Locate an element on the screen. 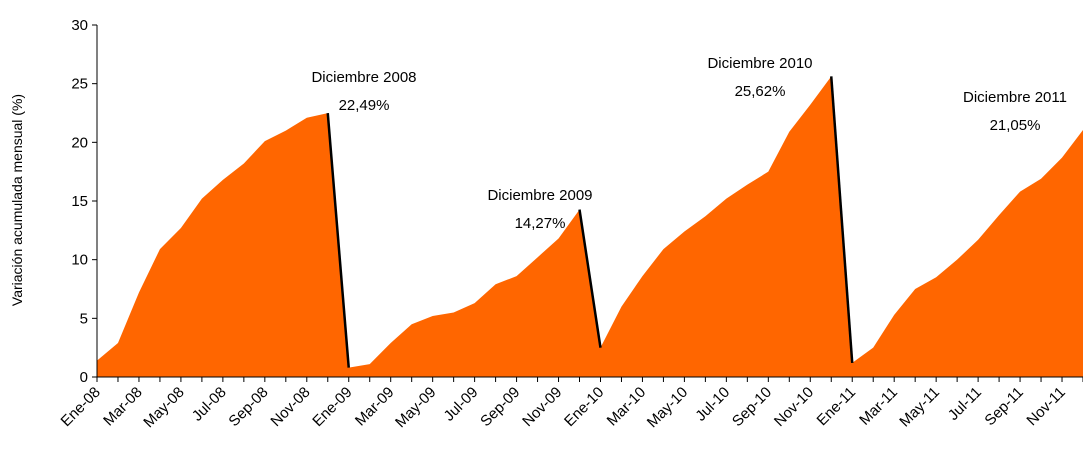 The width and height of the screenshot is (1083, 450). y-tick-label: 0 is located at coordinates (84, 377).